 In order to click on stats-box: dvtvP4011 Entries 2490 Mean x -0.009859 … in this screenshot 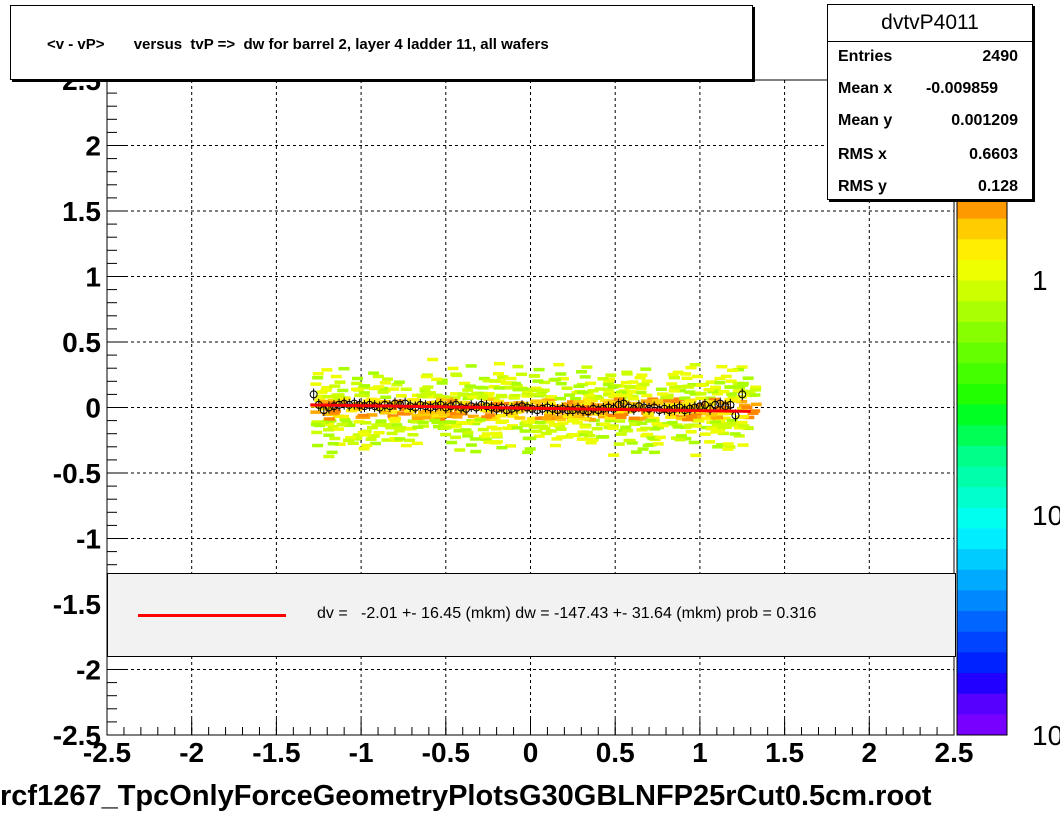, I will do `click(930, 102)`.